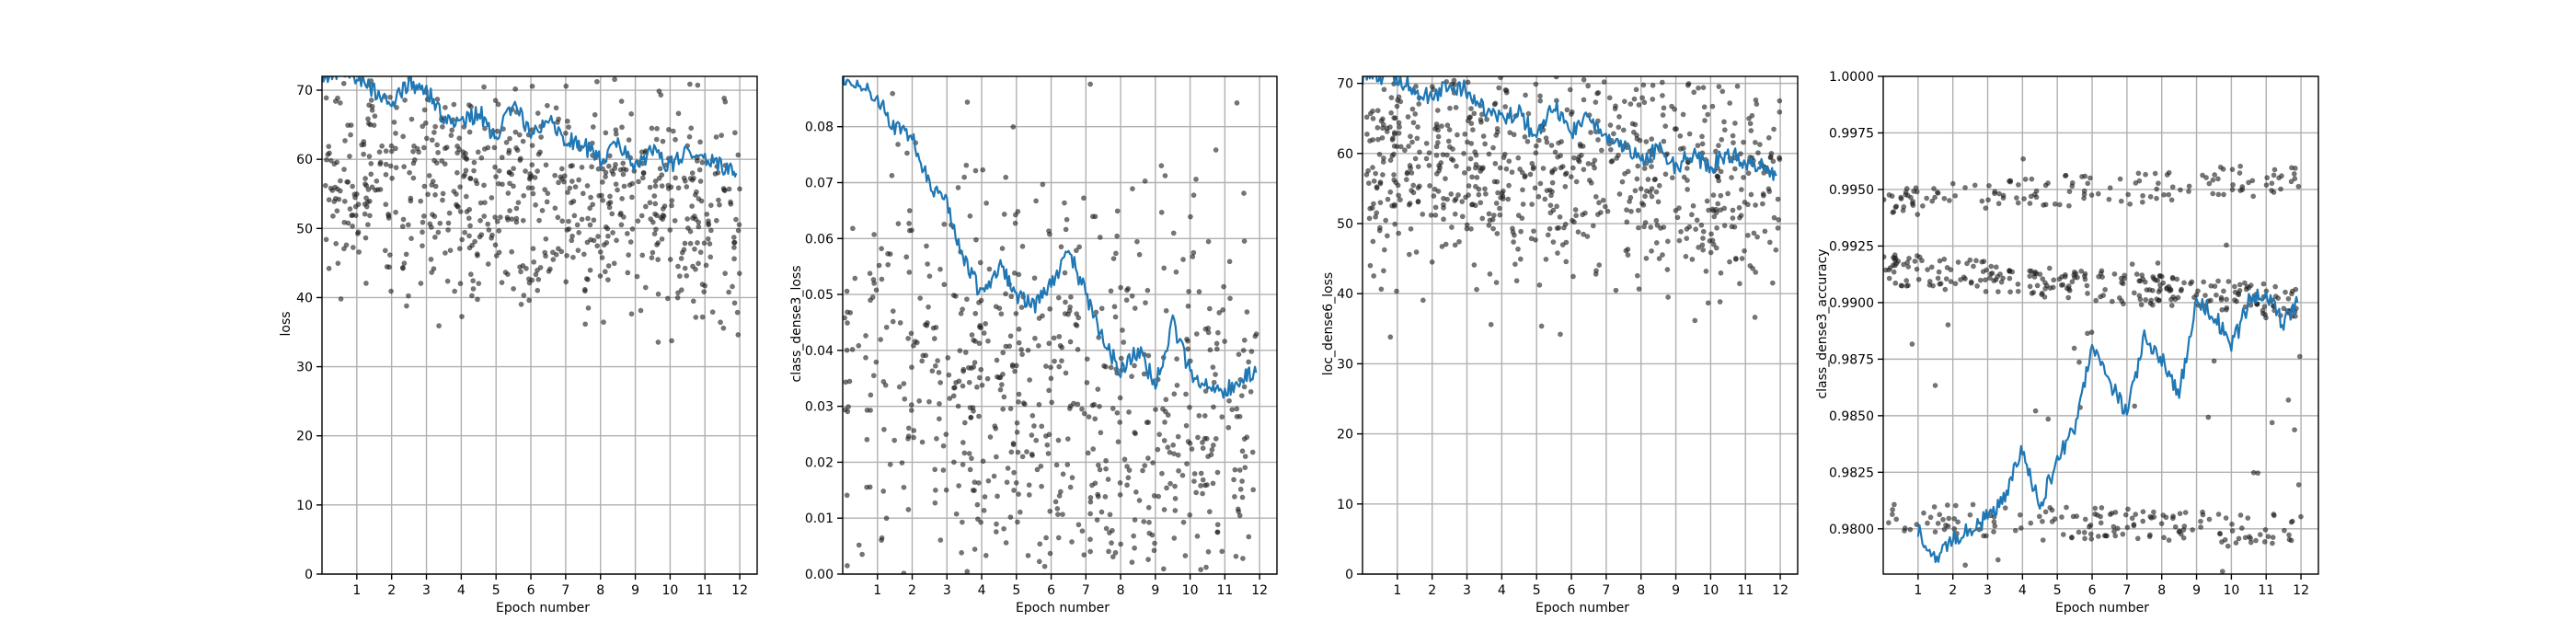  I want to click on x-tick-label: 2, so click(1953, 590).